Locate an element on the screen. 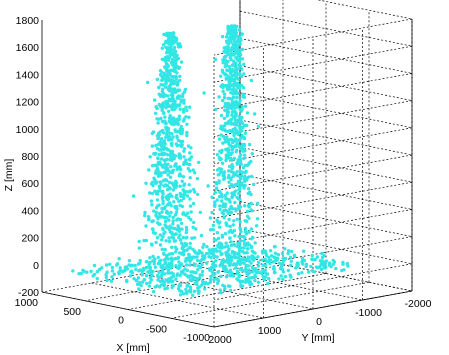 The height and width of the screenshot is (355, 449). y-tick-label: -1000 is located at coordinates (368, 313).